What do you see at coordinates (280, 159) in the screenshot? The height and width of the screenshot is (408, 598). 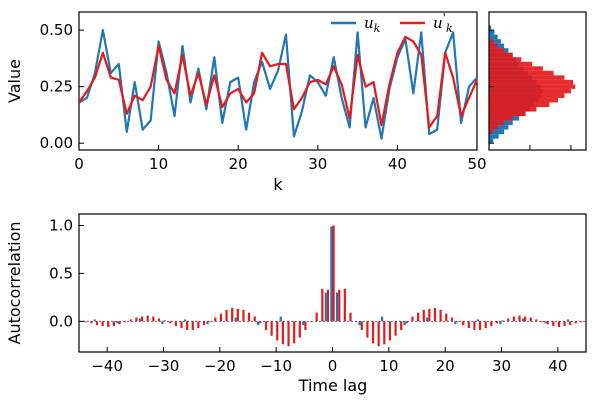 I see `line-x-ticks: 0 10 20 30 40 50` at bounding box center [280, 159].